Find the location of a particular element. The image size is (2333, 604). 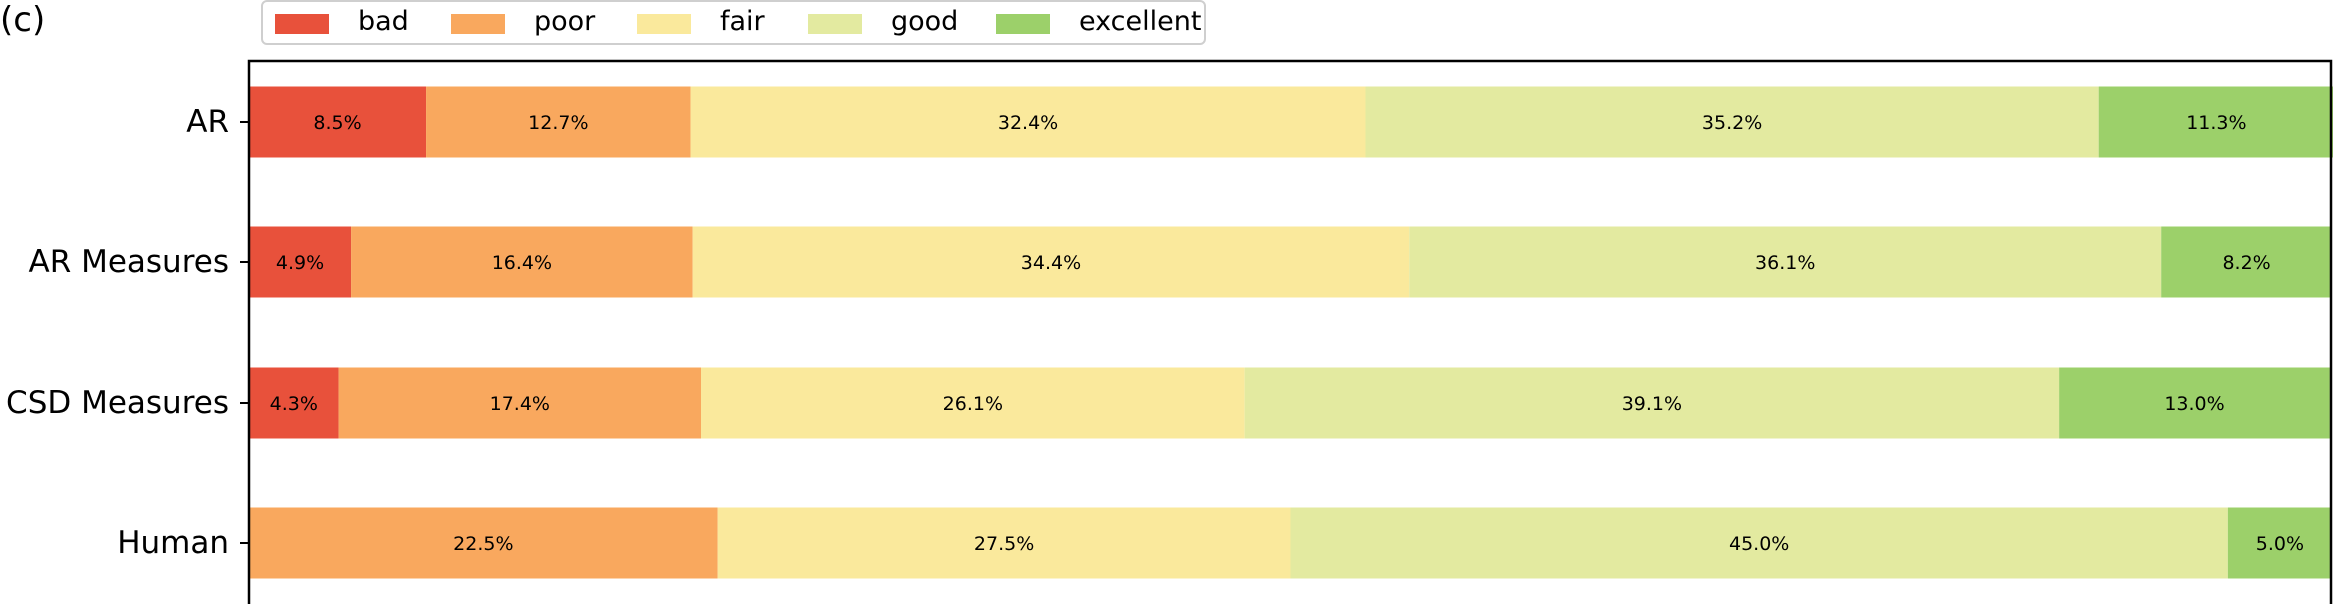

data-label-fair-0: 32.4% is located at coordinates (1028, 123).